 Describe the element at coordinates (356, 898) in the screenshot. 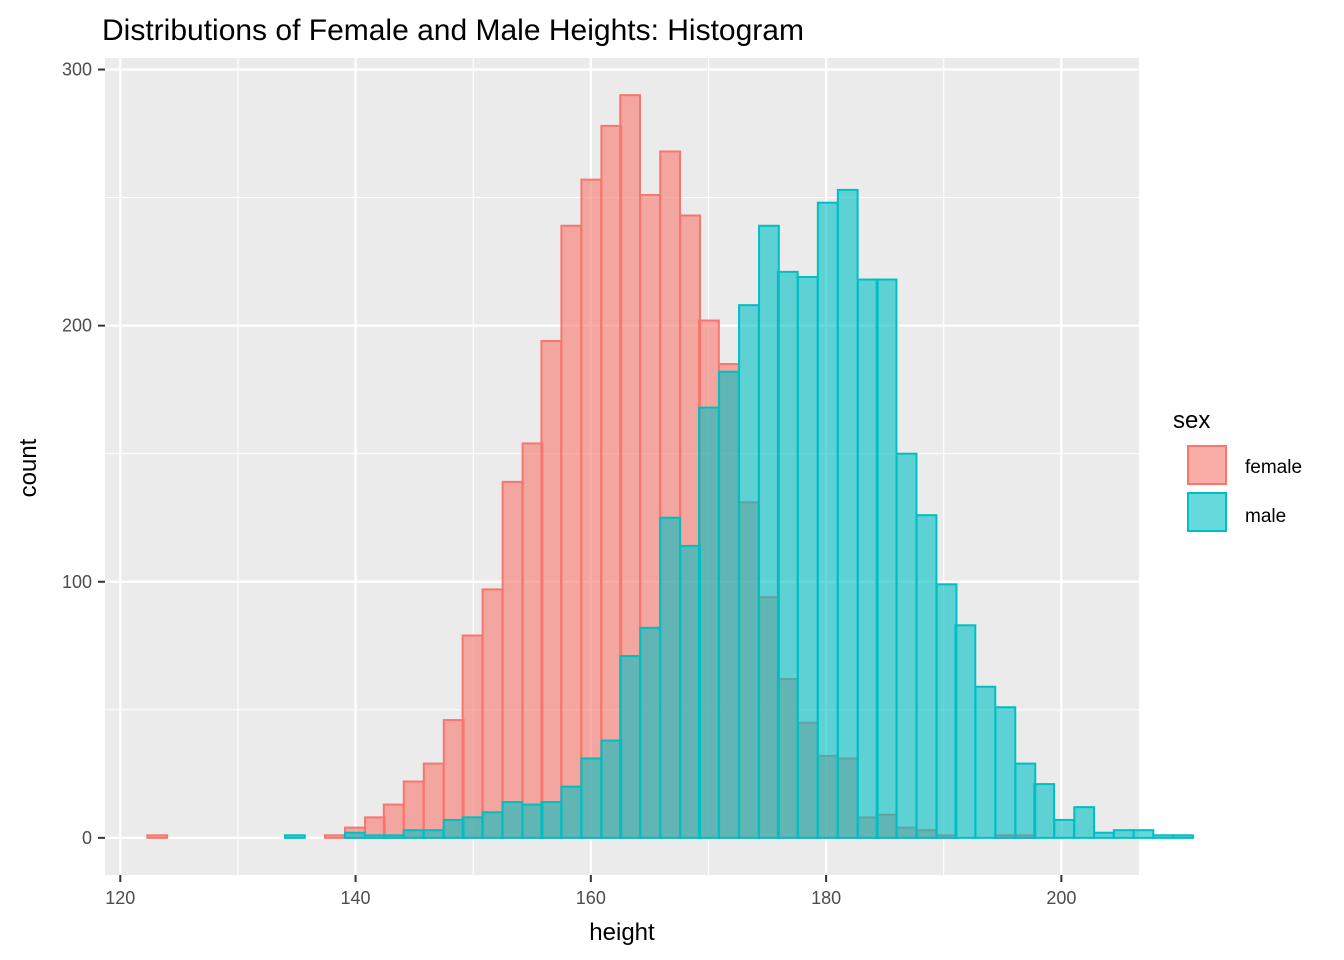

I see `x-tick-label: 140` at that location.